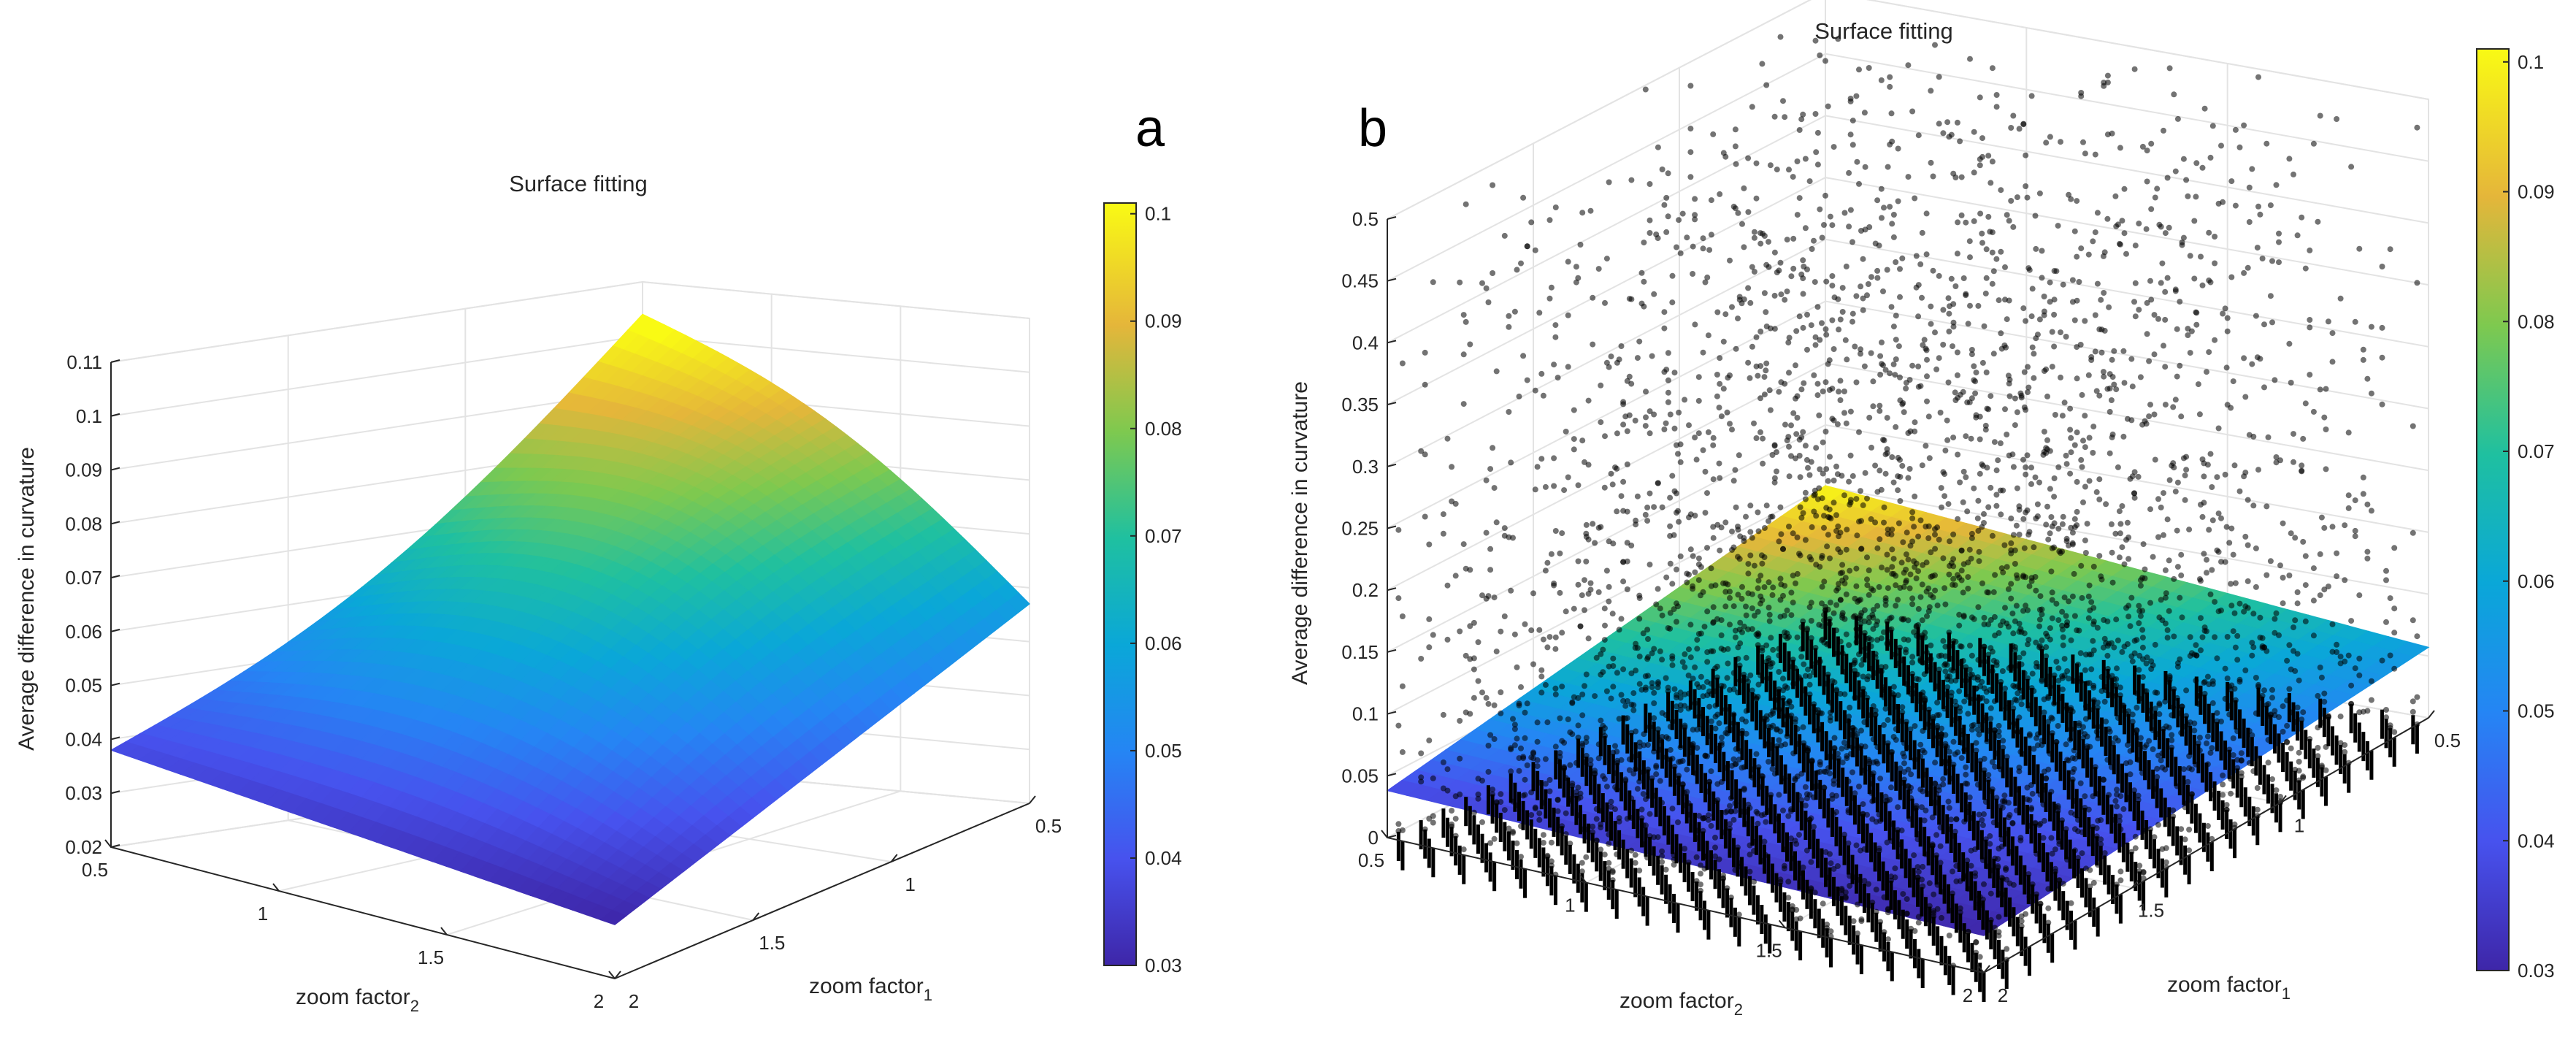  Describe the element at coordinates (1163, 429) in the screenshot. I see `colorbar-tick-label: 0.08` at that location.